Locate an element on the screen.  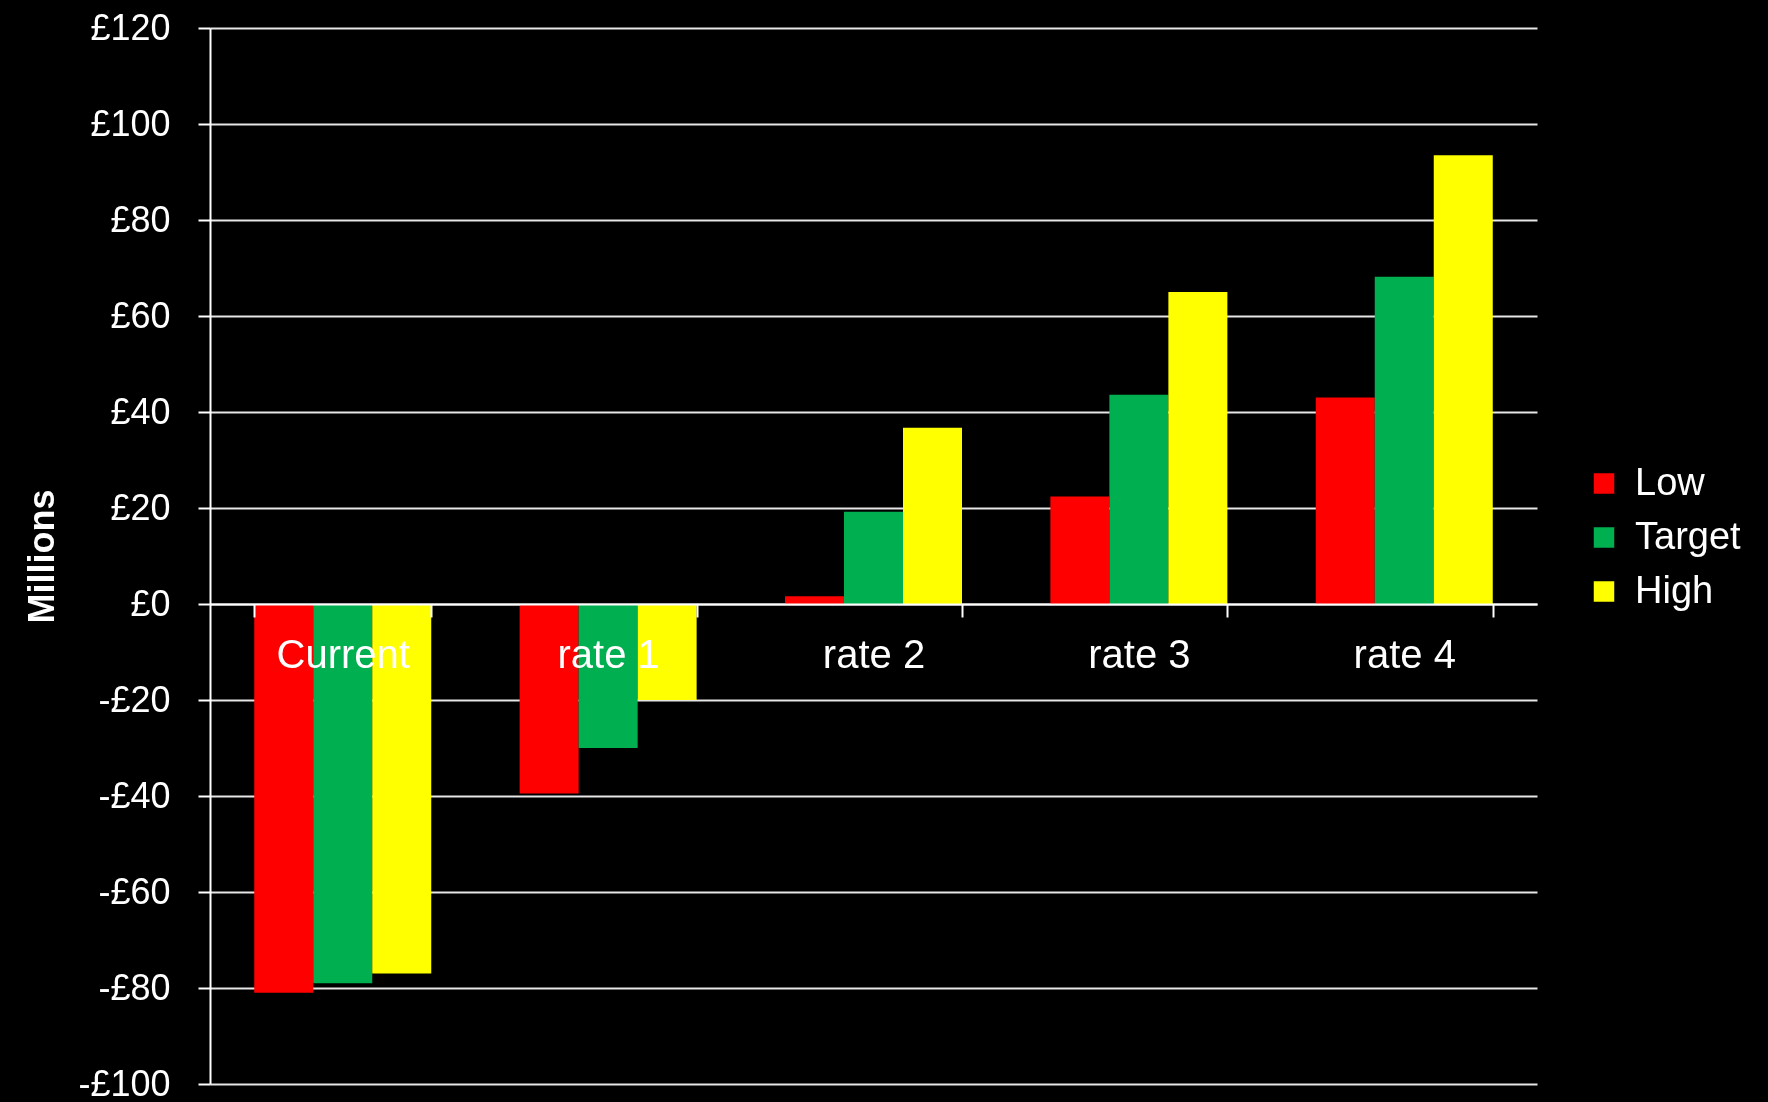
y-tick-label: -£40 is located at coordinates (134, 795).